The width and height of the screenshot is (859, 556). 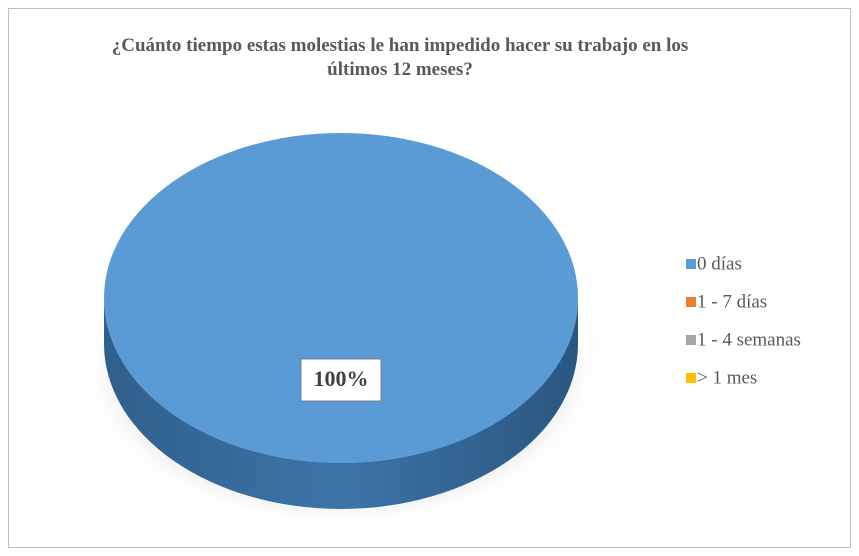 I want to click on legend-label: > 1 mes, so click(x=727, y=377).